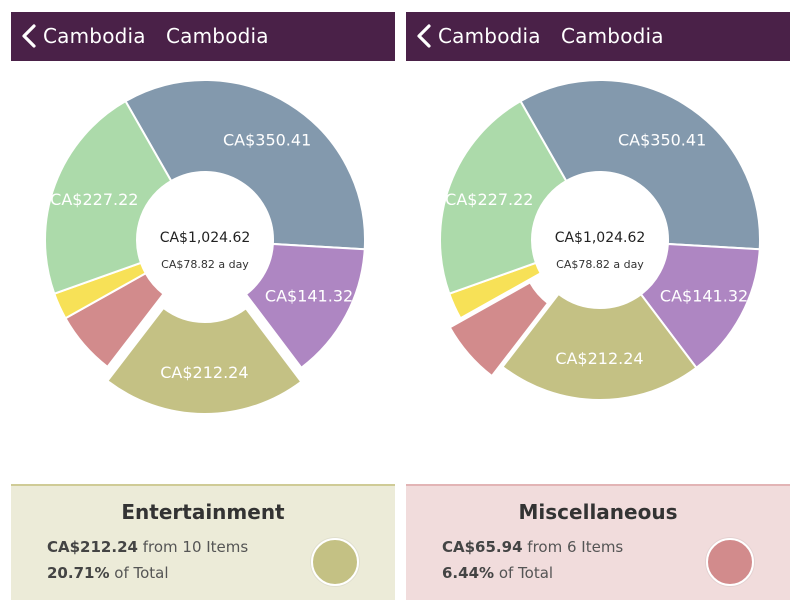 Image resolution: width=800 pixels, height=600 pixels. I want to click on slice-miscellaneous, so click(499, 329).